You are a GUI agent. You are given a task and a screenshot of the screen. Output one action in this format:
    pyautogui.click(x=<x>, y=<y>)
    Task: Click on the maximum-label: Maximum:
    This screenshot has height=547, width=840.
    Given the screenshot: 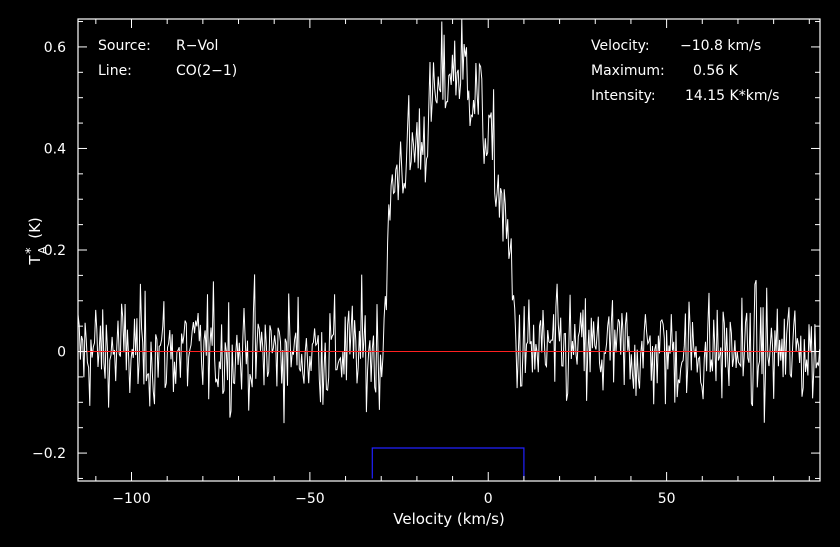 What is the action you would take?
    pyautogui.click(x=628, y=71)
    